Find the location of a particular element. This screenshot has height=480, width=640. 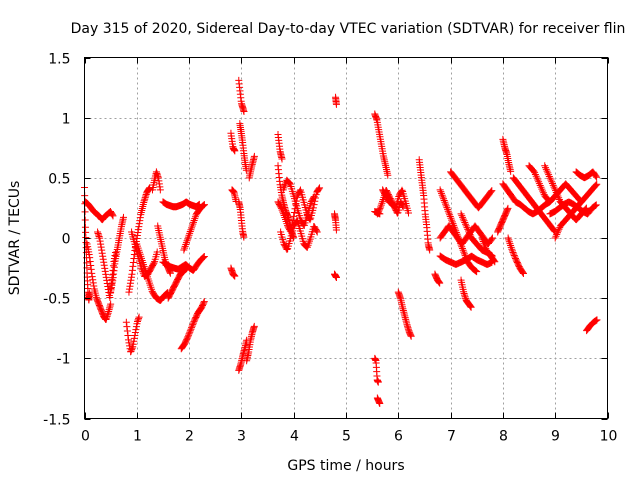

y-tick-label: 1.5 is located at coordinates (59, 60).